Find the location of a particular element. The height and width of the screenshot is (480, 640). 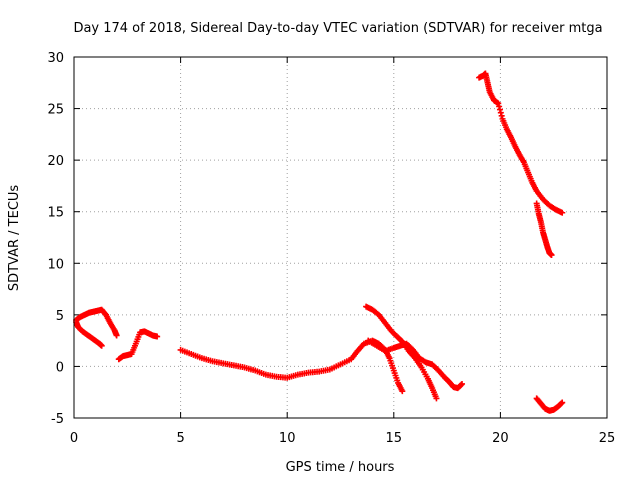

x-tick-label: 0 is located at coordinates (74, 438).